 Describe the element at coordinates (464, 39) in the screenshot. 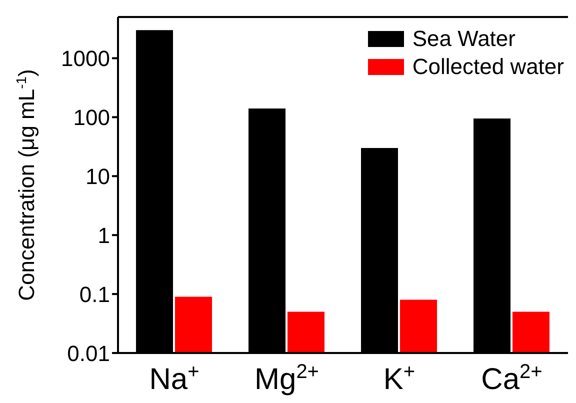

I see `legend-label: Sea Water` at that location.